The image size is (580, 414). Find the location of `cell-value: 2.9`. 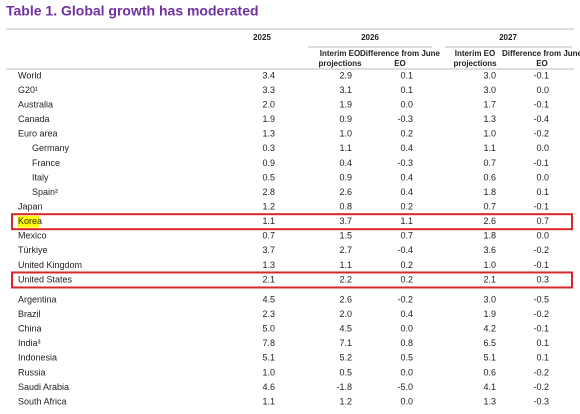

cell-value: 2.9 is located at coordinates (345, 75).